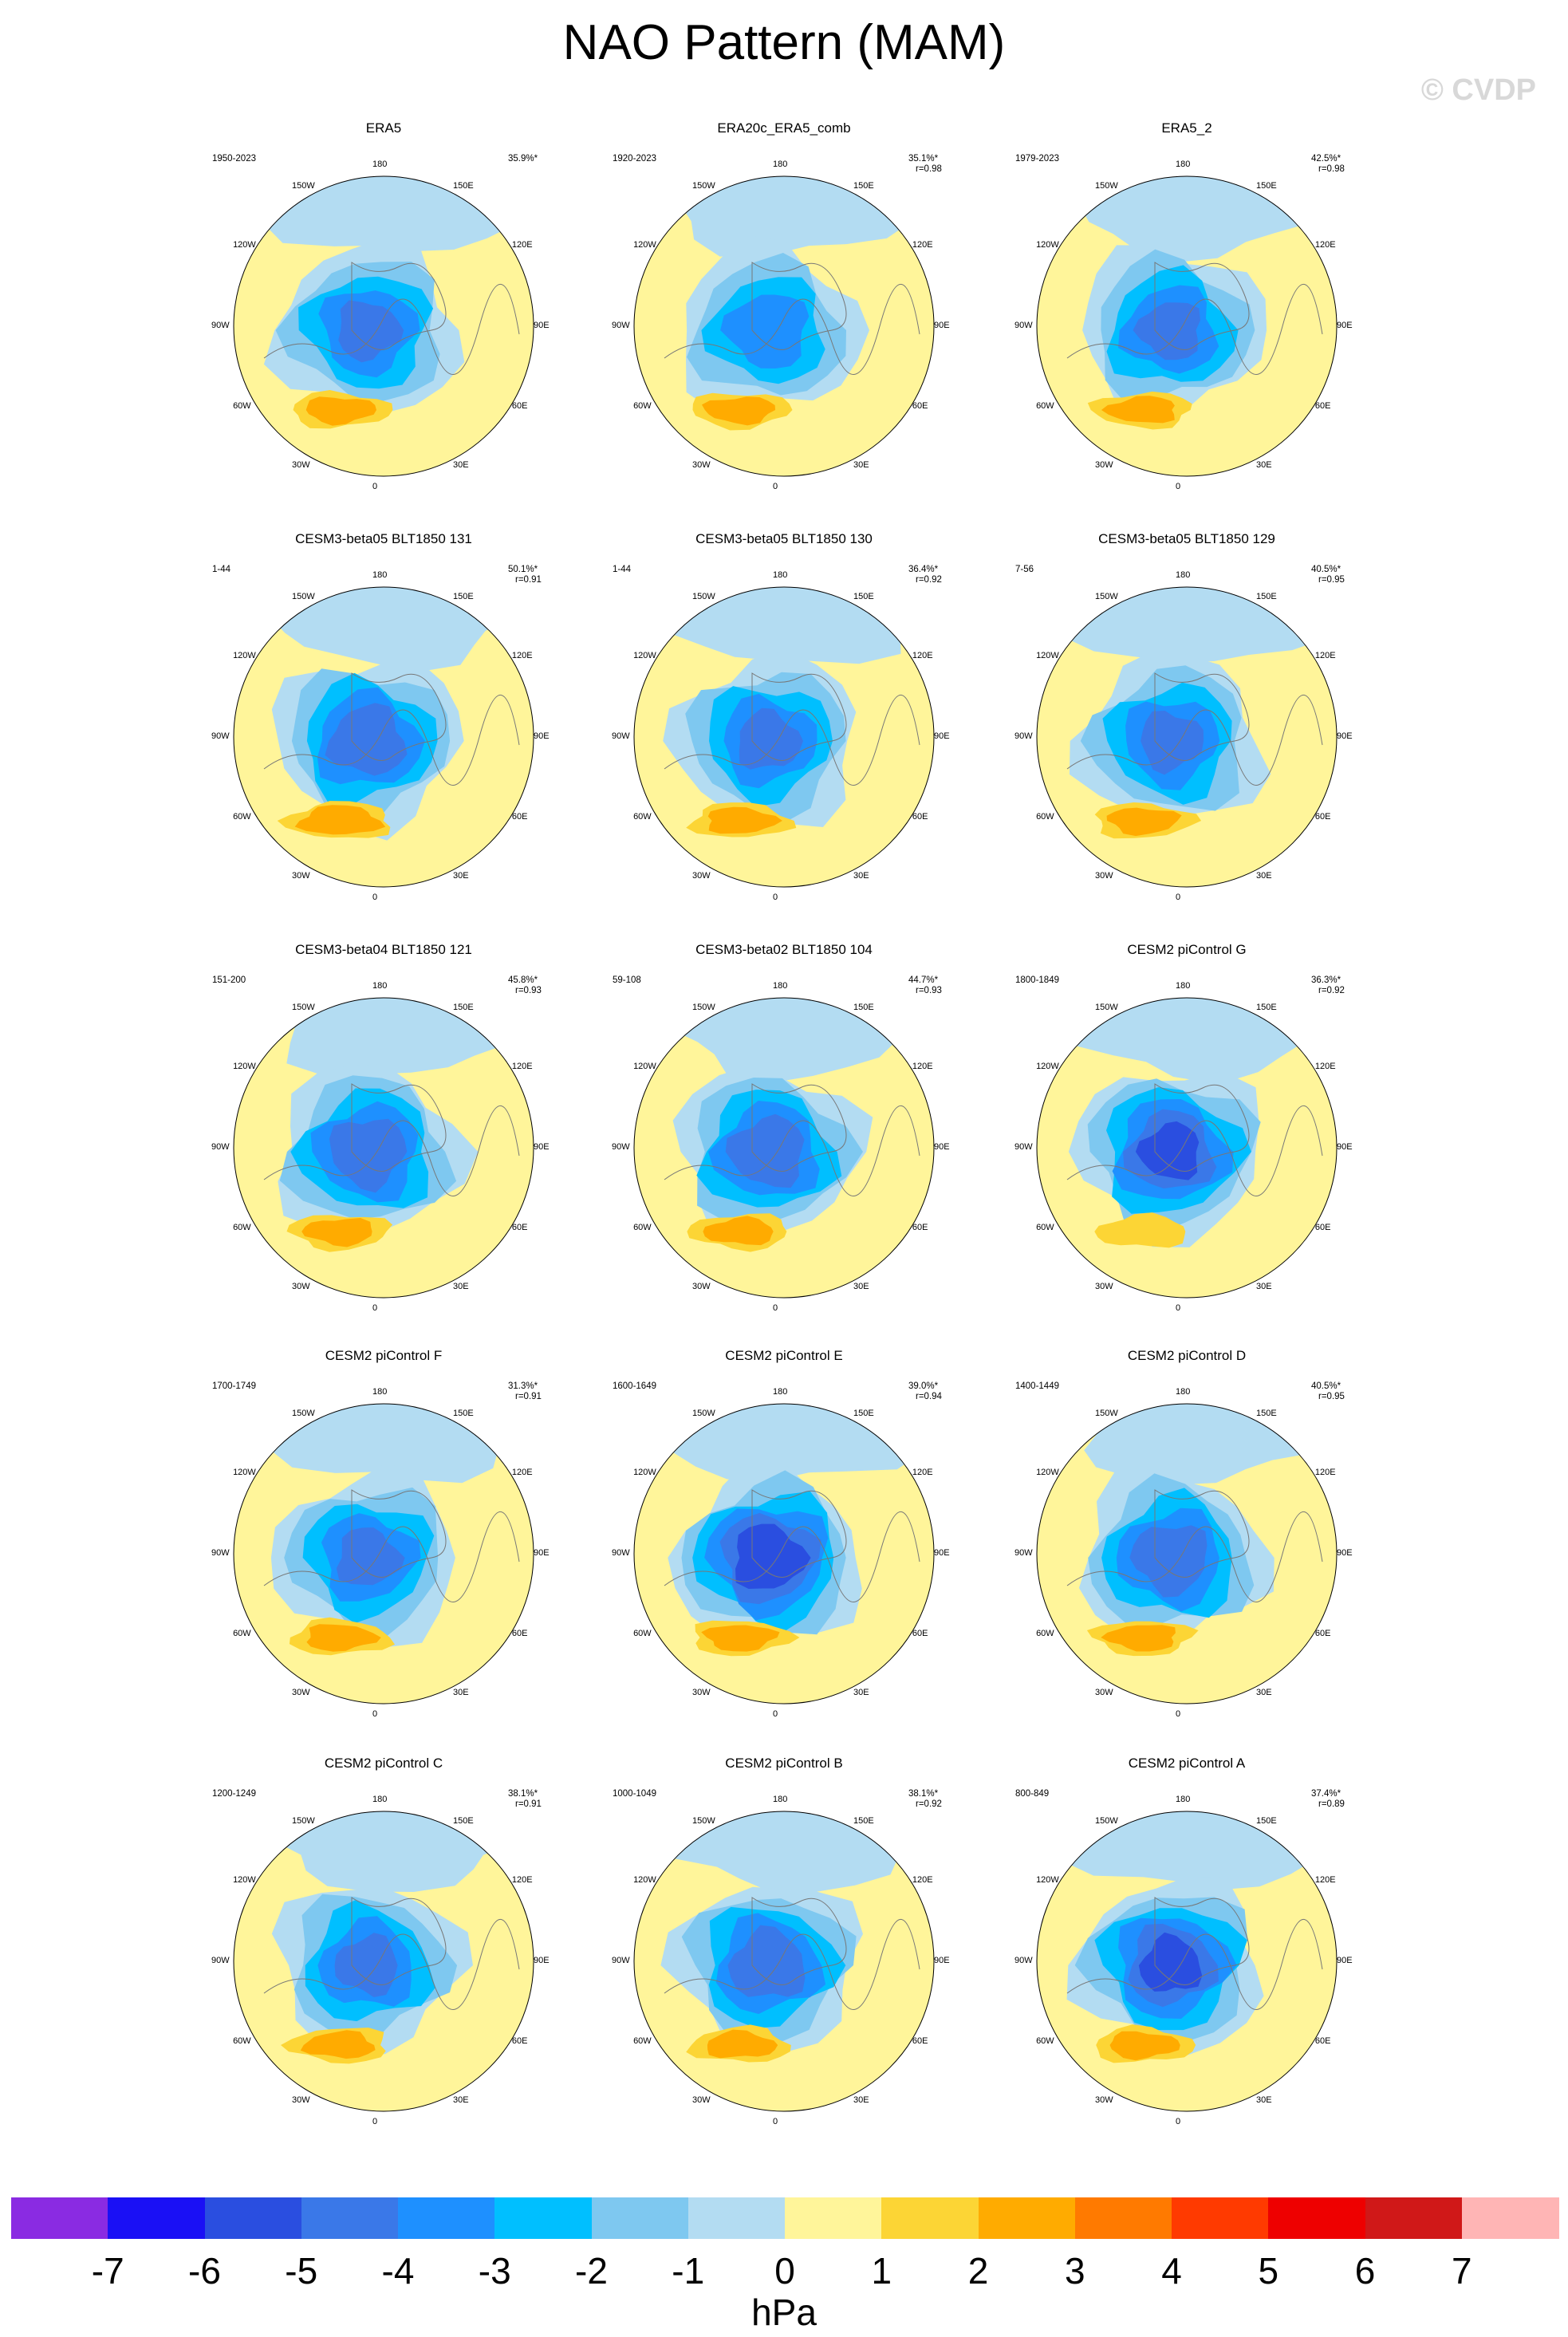 Image resolution: width=1568 pixels, height=2337 pixels. I want to click on colorbar-tick-label: 6, so click(1365, 2271).